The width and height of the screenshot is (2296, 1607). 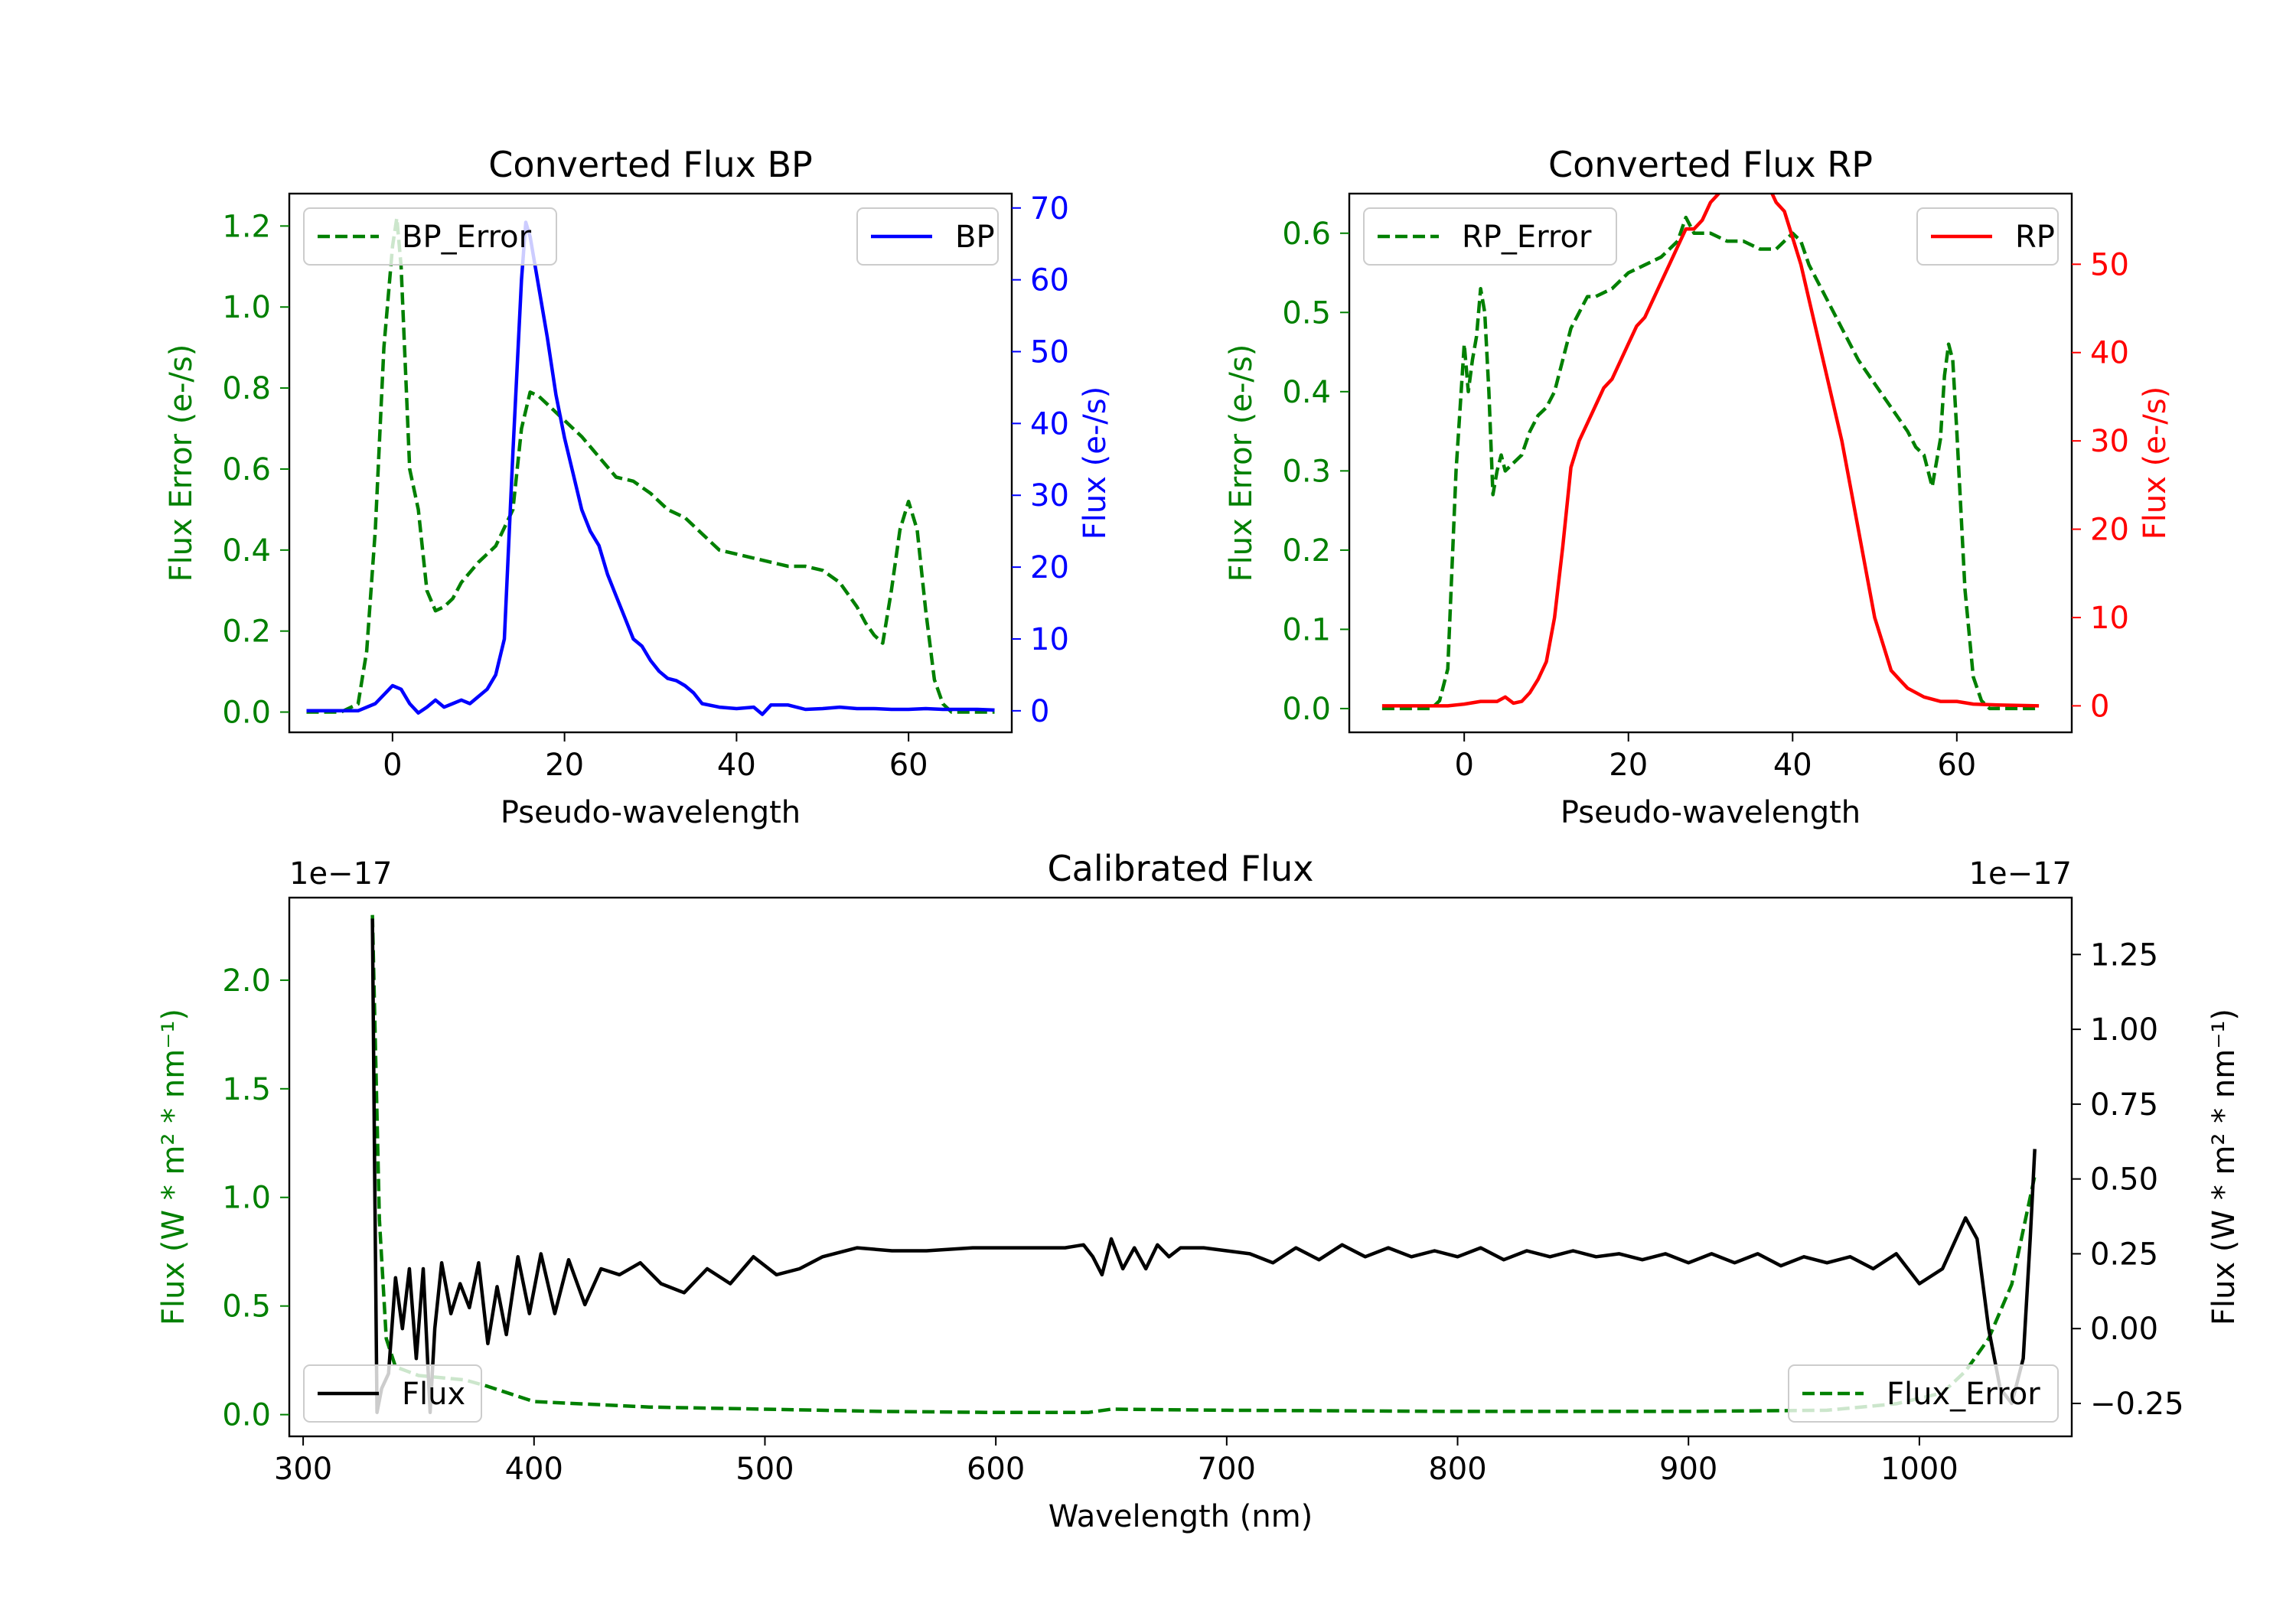 I want to click on y-right-tick-label: 1.00, so click(x=2124, y=1030).